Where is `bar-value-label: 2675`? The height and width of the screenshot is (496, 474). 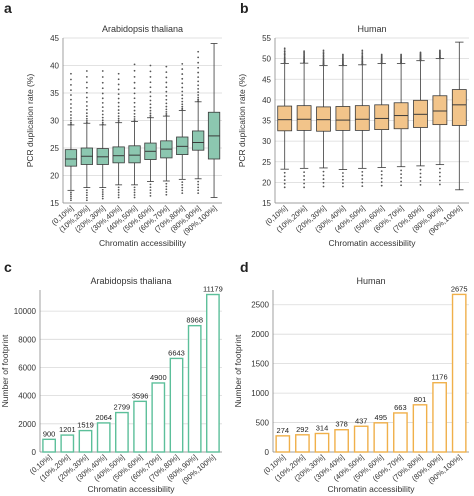 bar-value-label: 2675 is located at coordinates (459, 288).